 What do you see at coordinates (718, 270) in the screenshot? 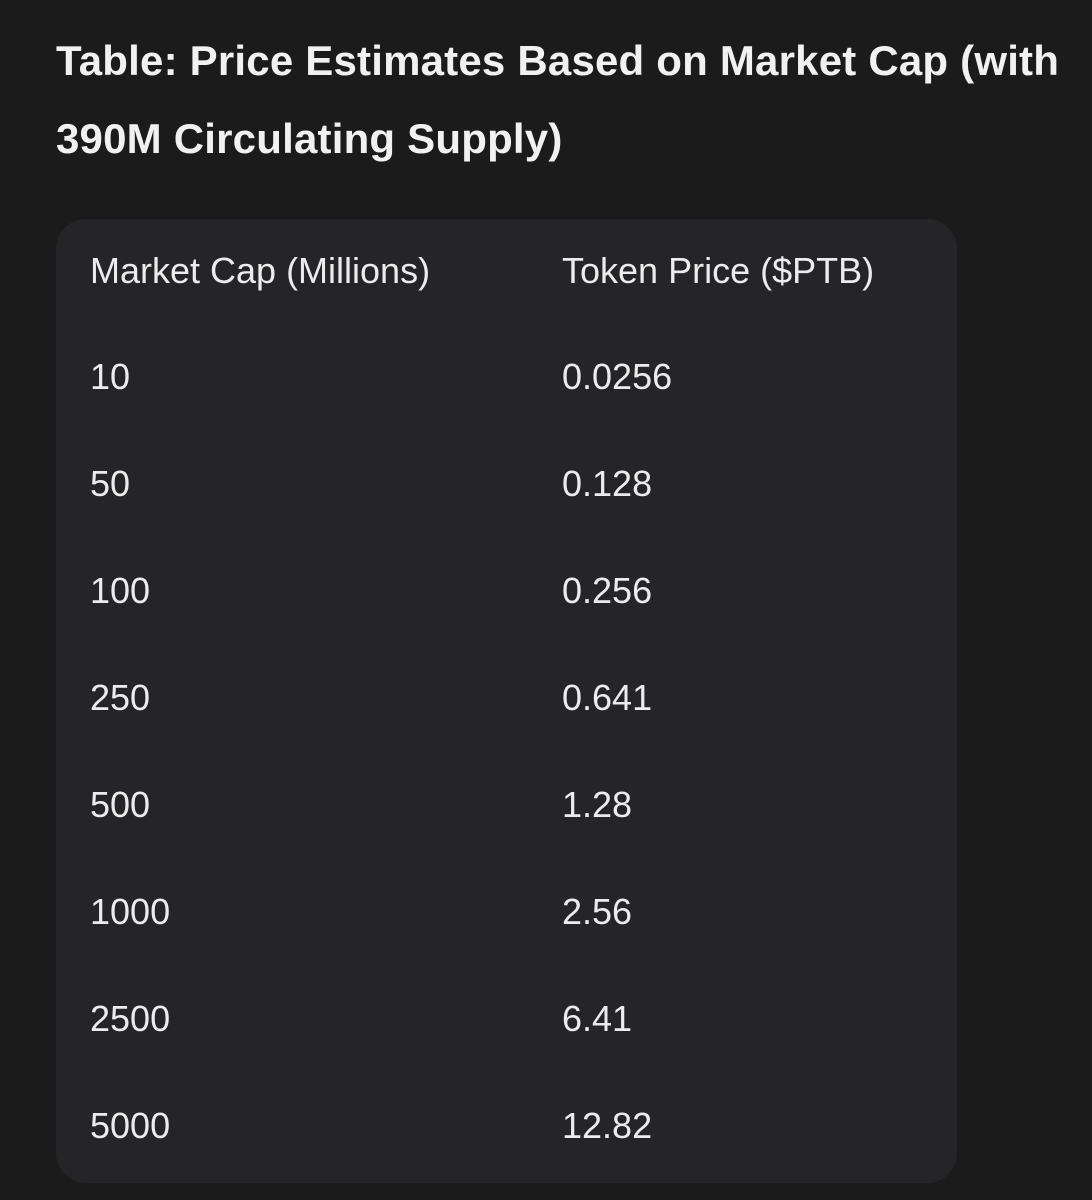
I see `header-token-price: Token Price ($PTB)` at bounding box center [718, 270].